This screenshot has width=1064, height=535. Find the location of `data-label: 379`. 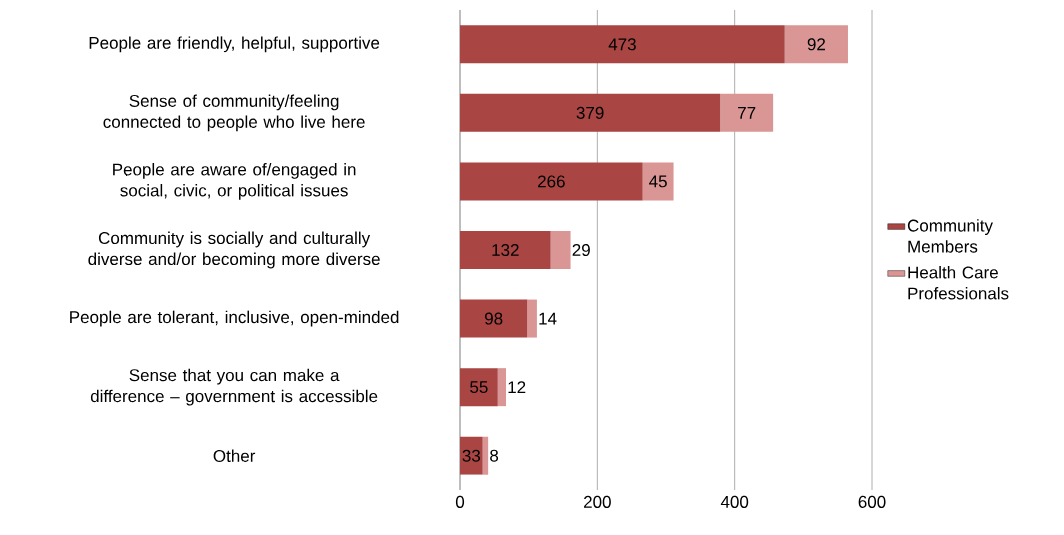

data-label: 379 is located at coordinates (590, 112).